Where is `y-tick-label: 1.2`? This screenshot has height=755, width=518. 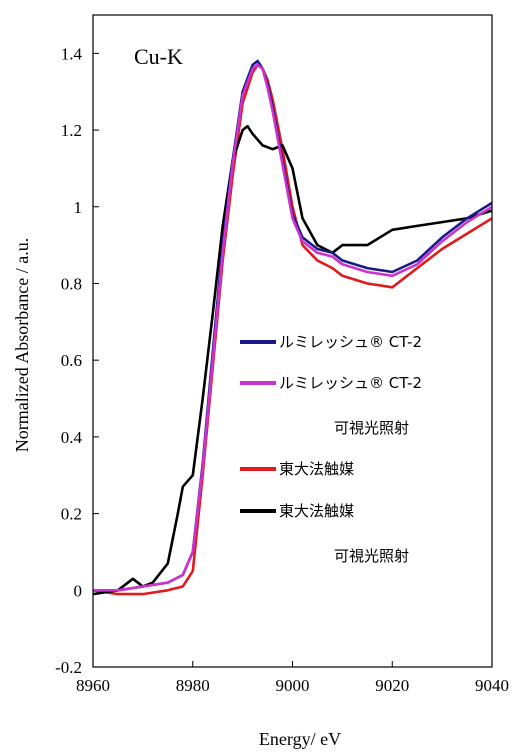
y-tick-label: 1.2 is located at coordinates (71, 130).